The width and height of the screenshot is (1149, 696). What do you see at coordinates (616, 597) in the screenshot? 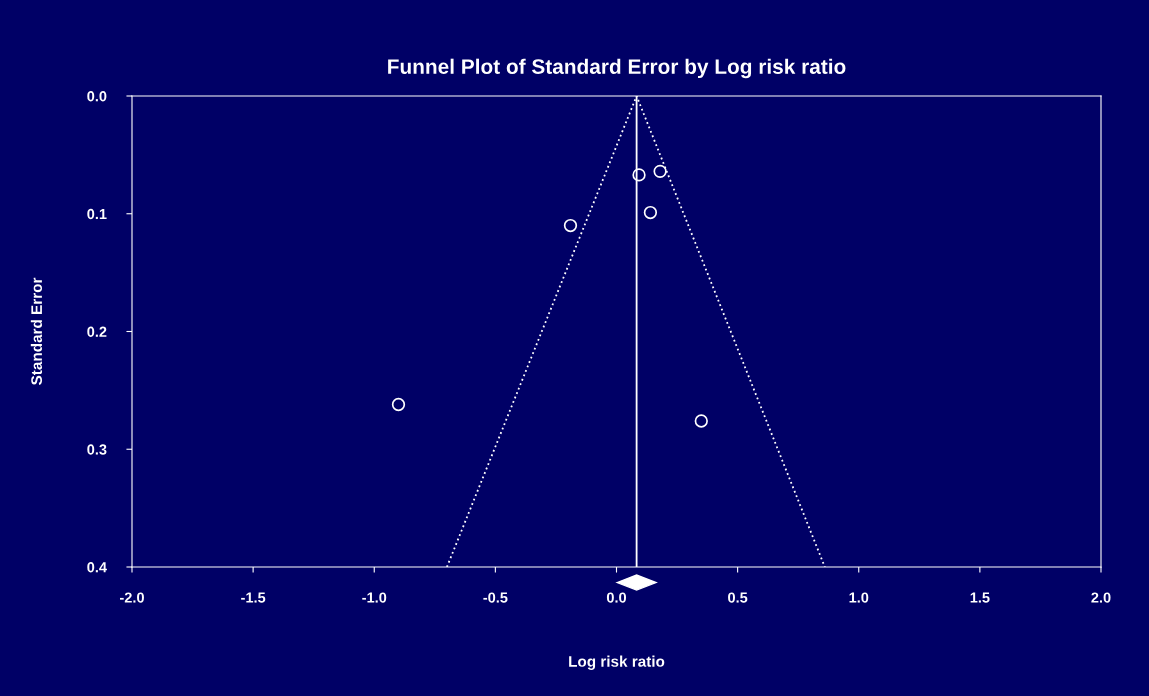
I see `x-tick-label: 0.0` at bounding box center [616, 597].